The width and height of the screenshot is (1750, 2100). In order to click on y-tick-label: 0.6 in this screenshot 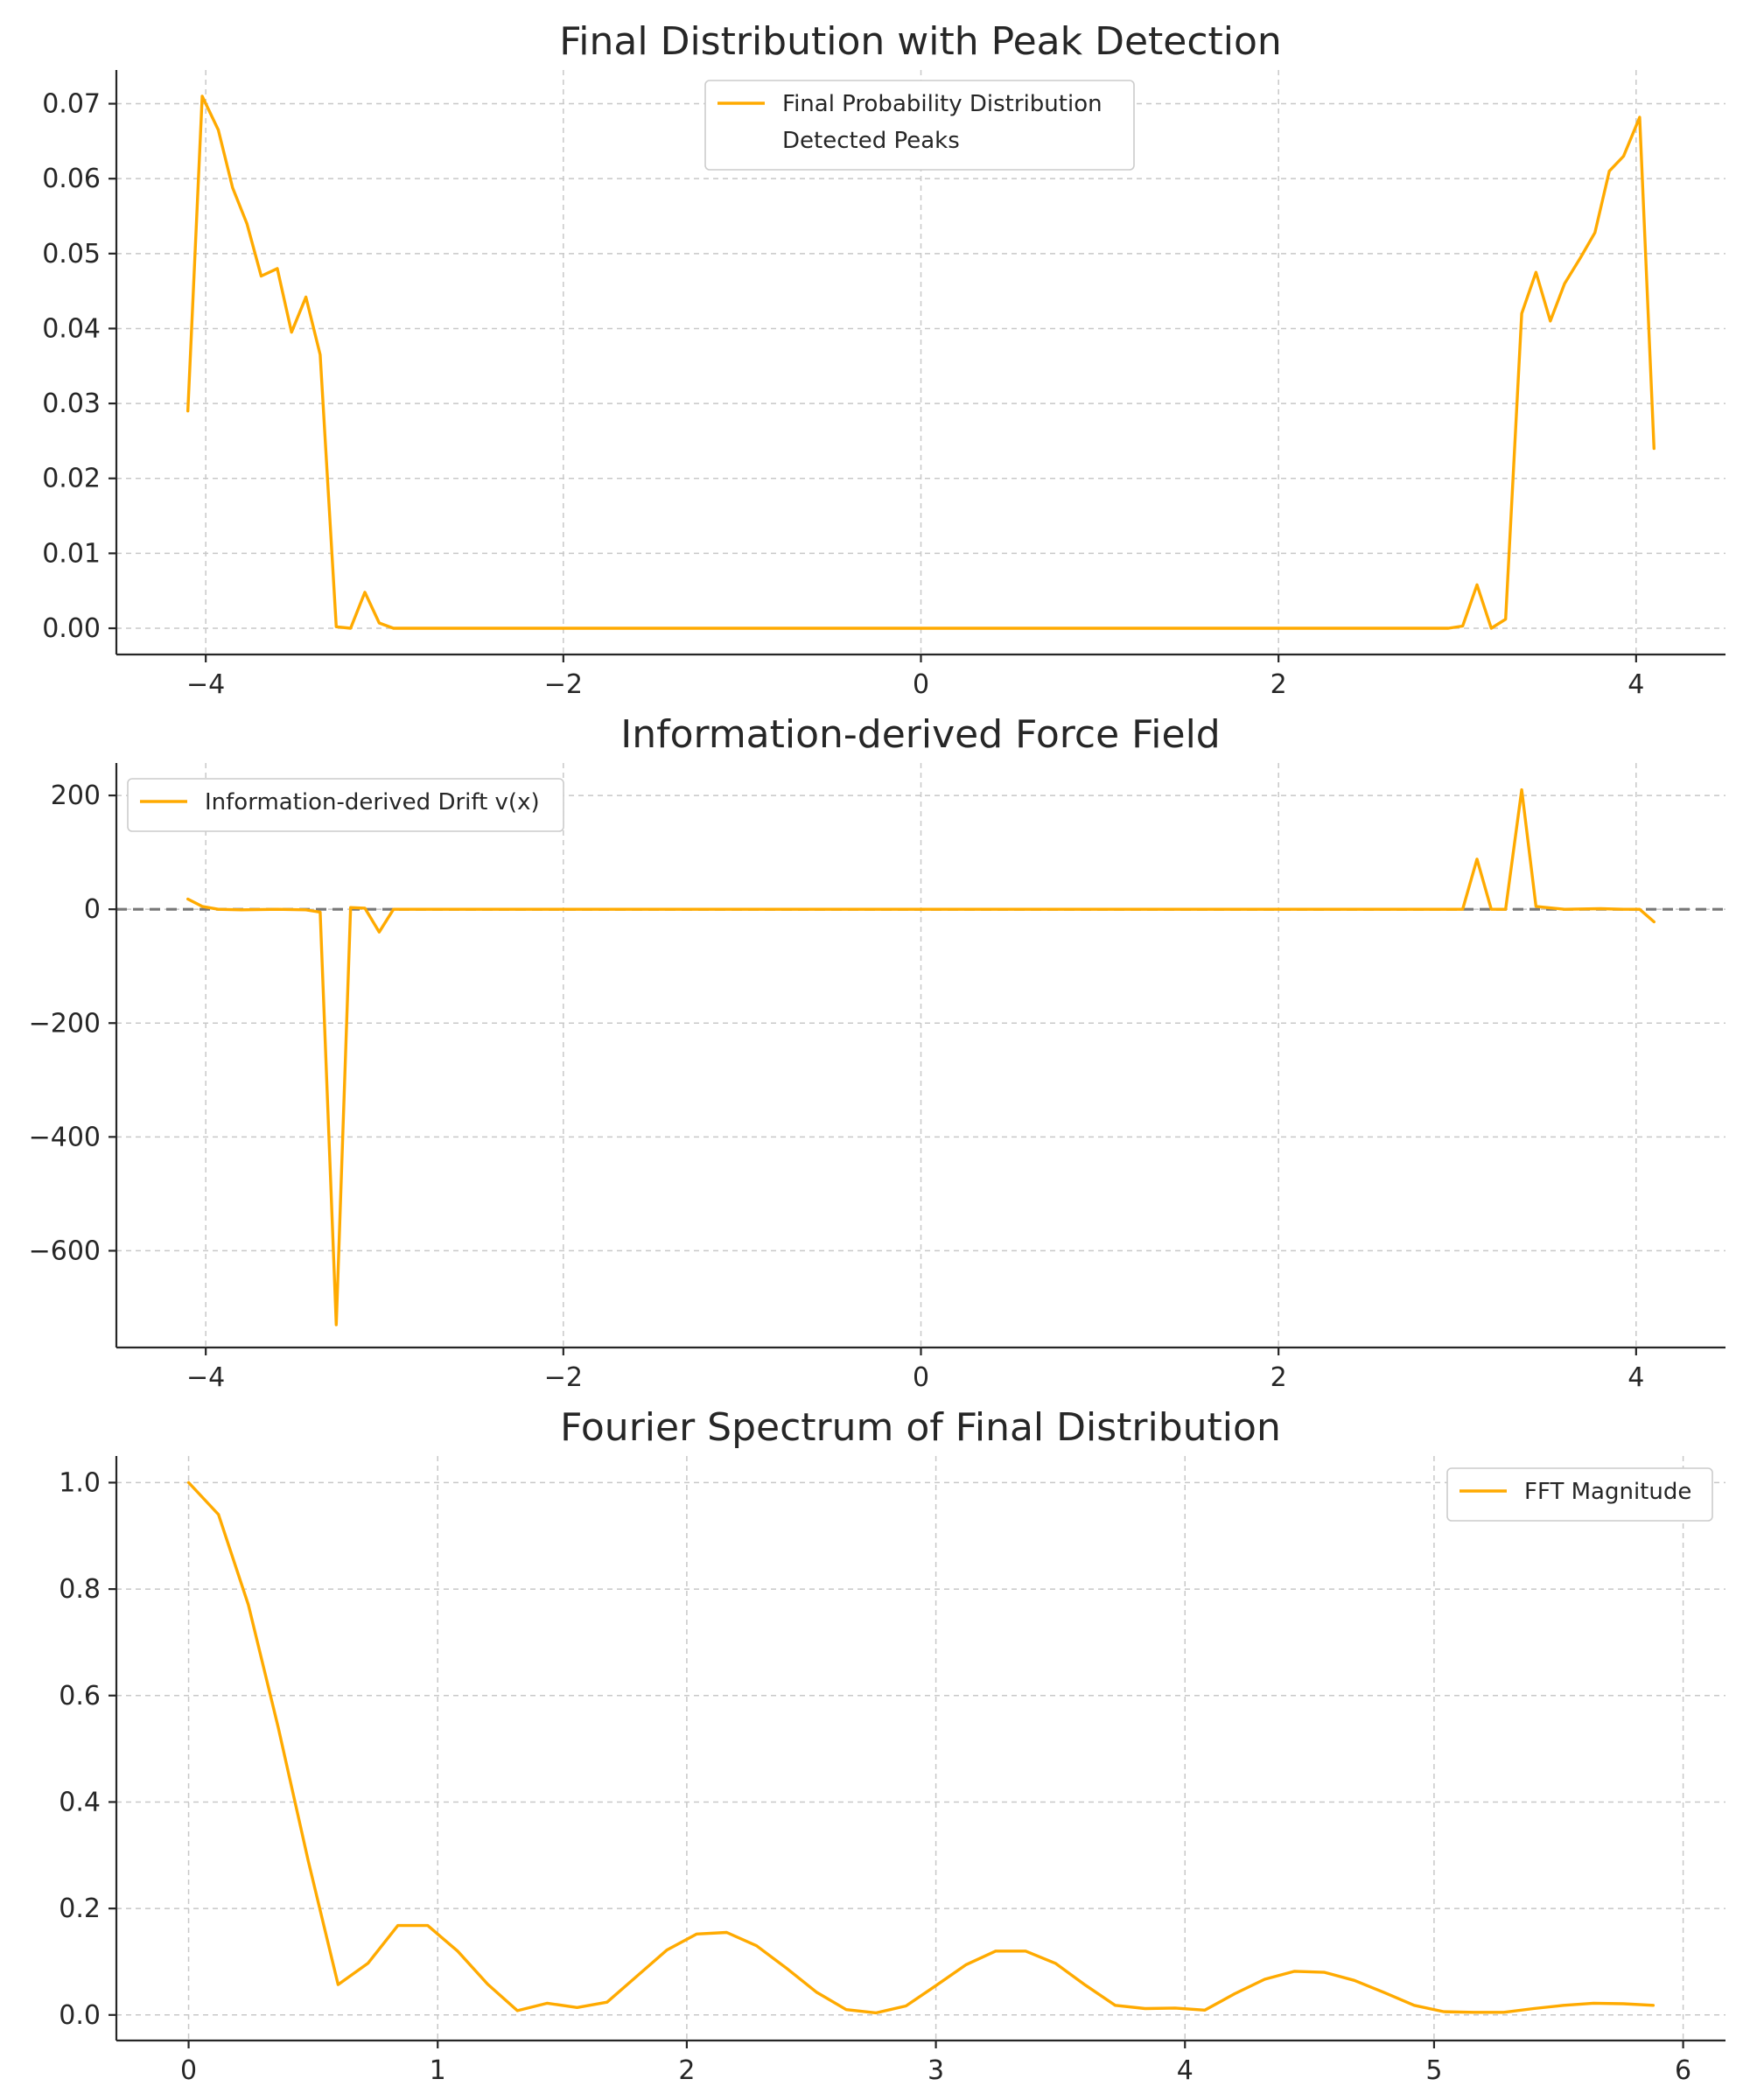, I will do `click(80, 1696)`.